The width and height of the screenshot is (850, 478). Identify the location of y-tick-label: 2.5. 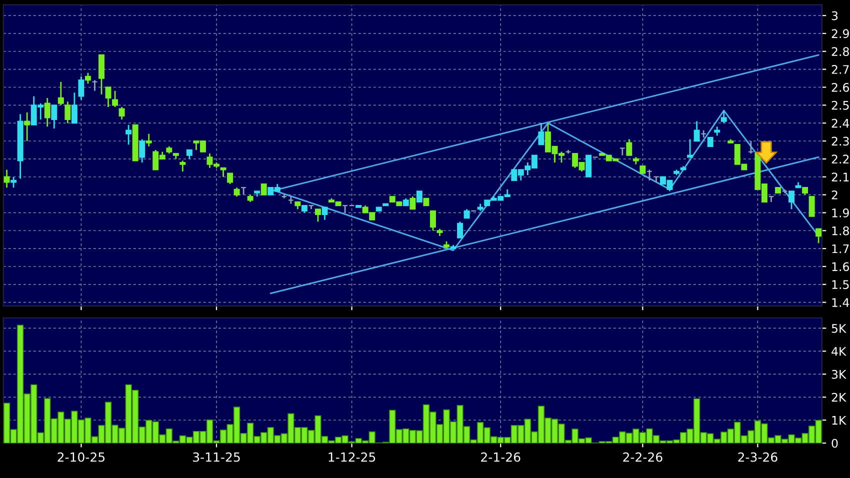
(840, 105).